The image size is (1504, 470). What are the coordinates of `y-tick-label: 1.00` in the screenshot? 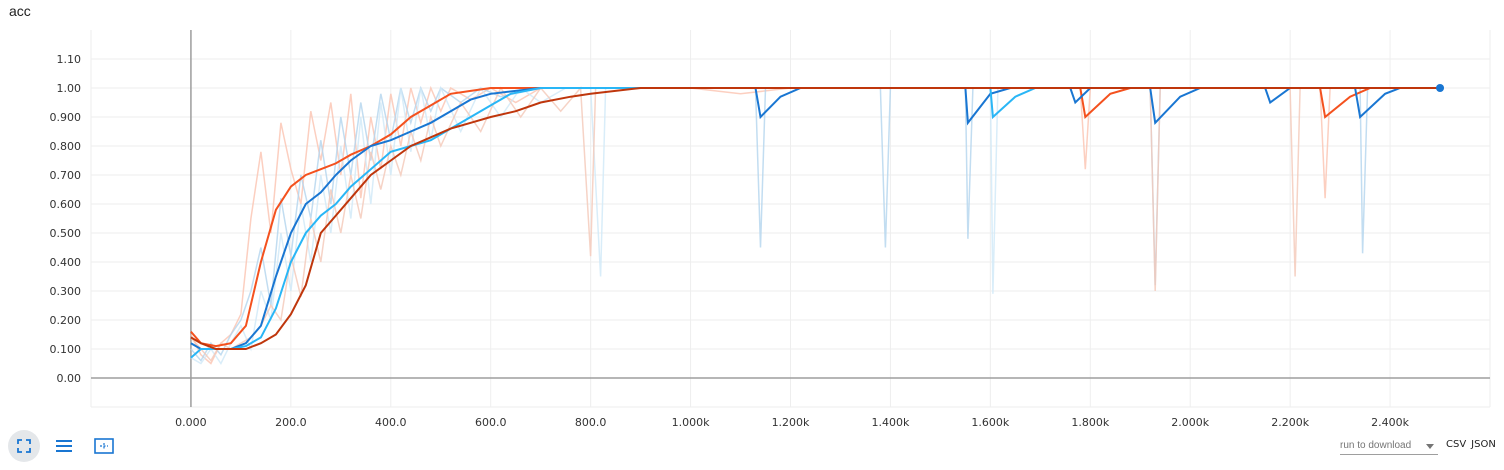 It's located at (69, 88).